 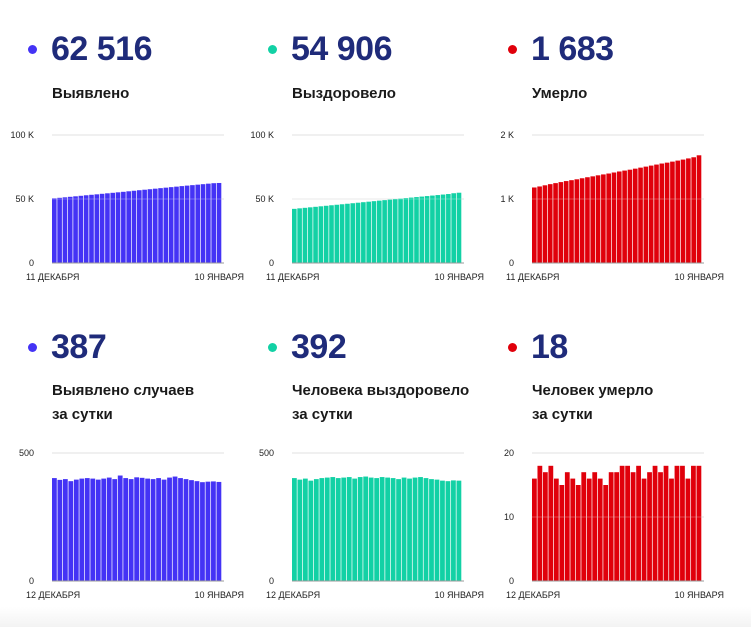 I want to click on x-start-label: 11 ДЕКАБРЯ, so click(x=532, y=277).